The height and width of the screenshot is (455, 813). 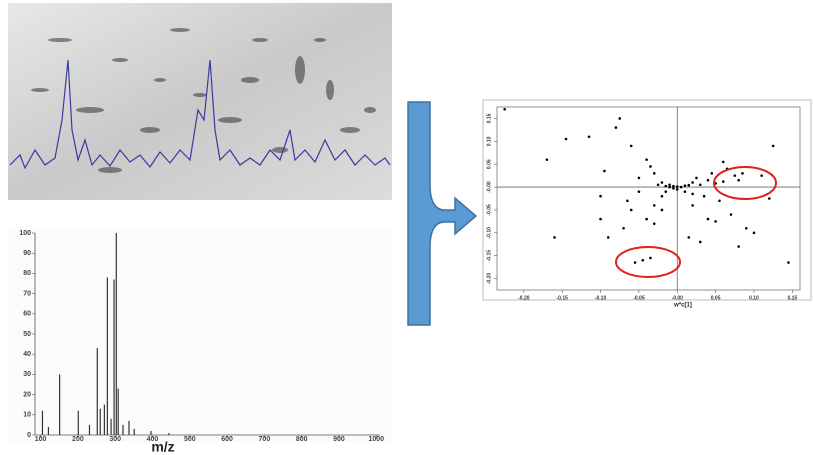 I want to click on x-tick-label: 600, so click(x=227, y=439).